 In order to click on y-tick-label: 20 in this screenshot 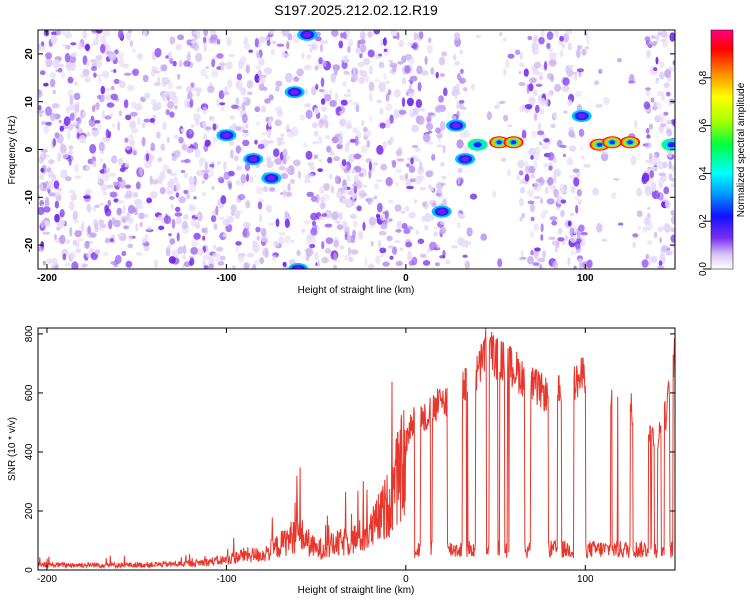, I will do `click(29, 54)`.